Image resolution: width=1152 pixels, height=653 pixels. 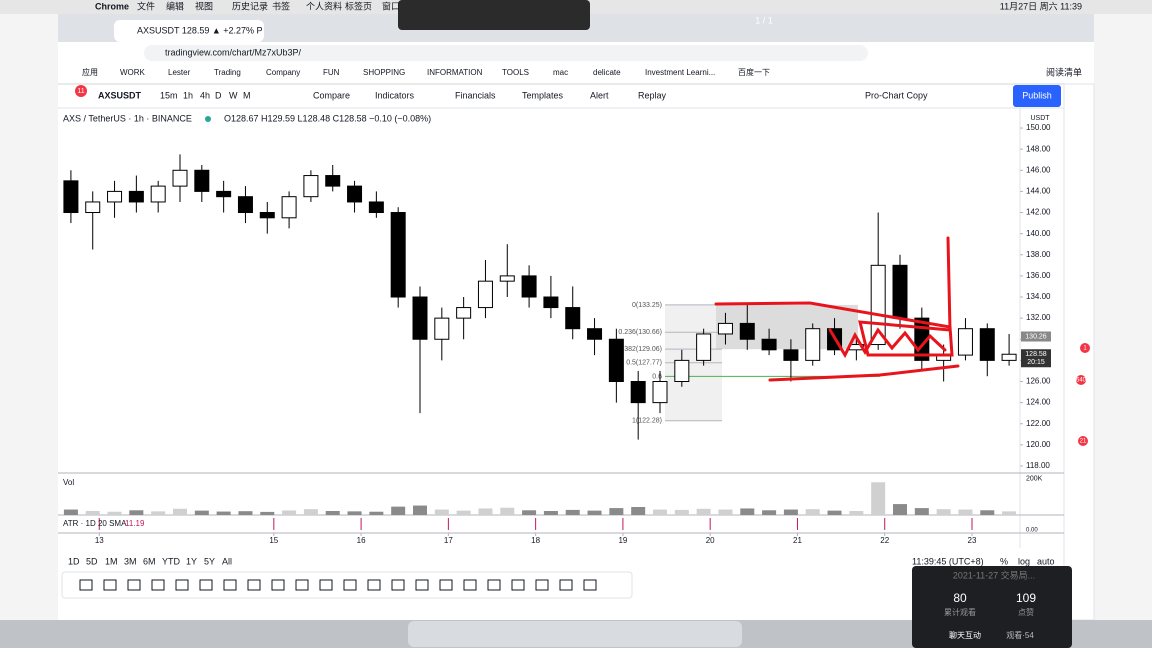 What do you see at coordinates (250, 5) in the screenshot?
I see `menu-item: 历史记录` at bounding box center [250, 5].